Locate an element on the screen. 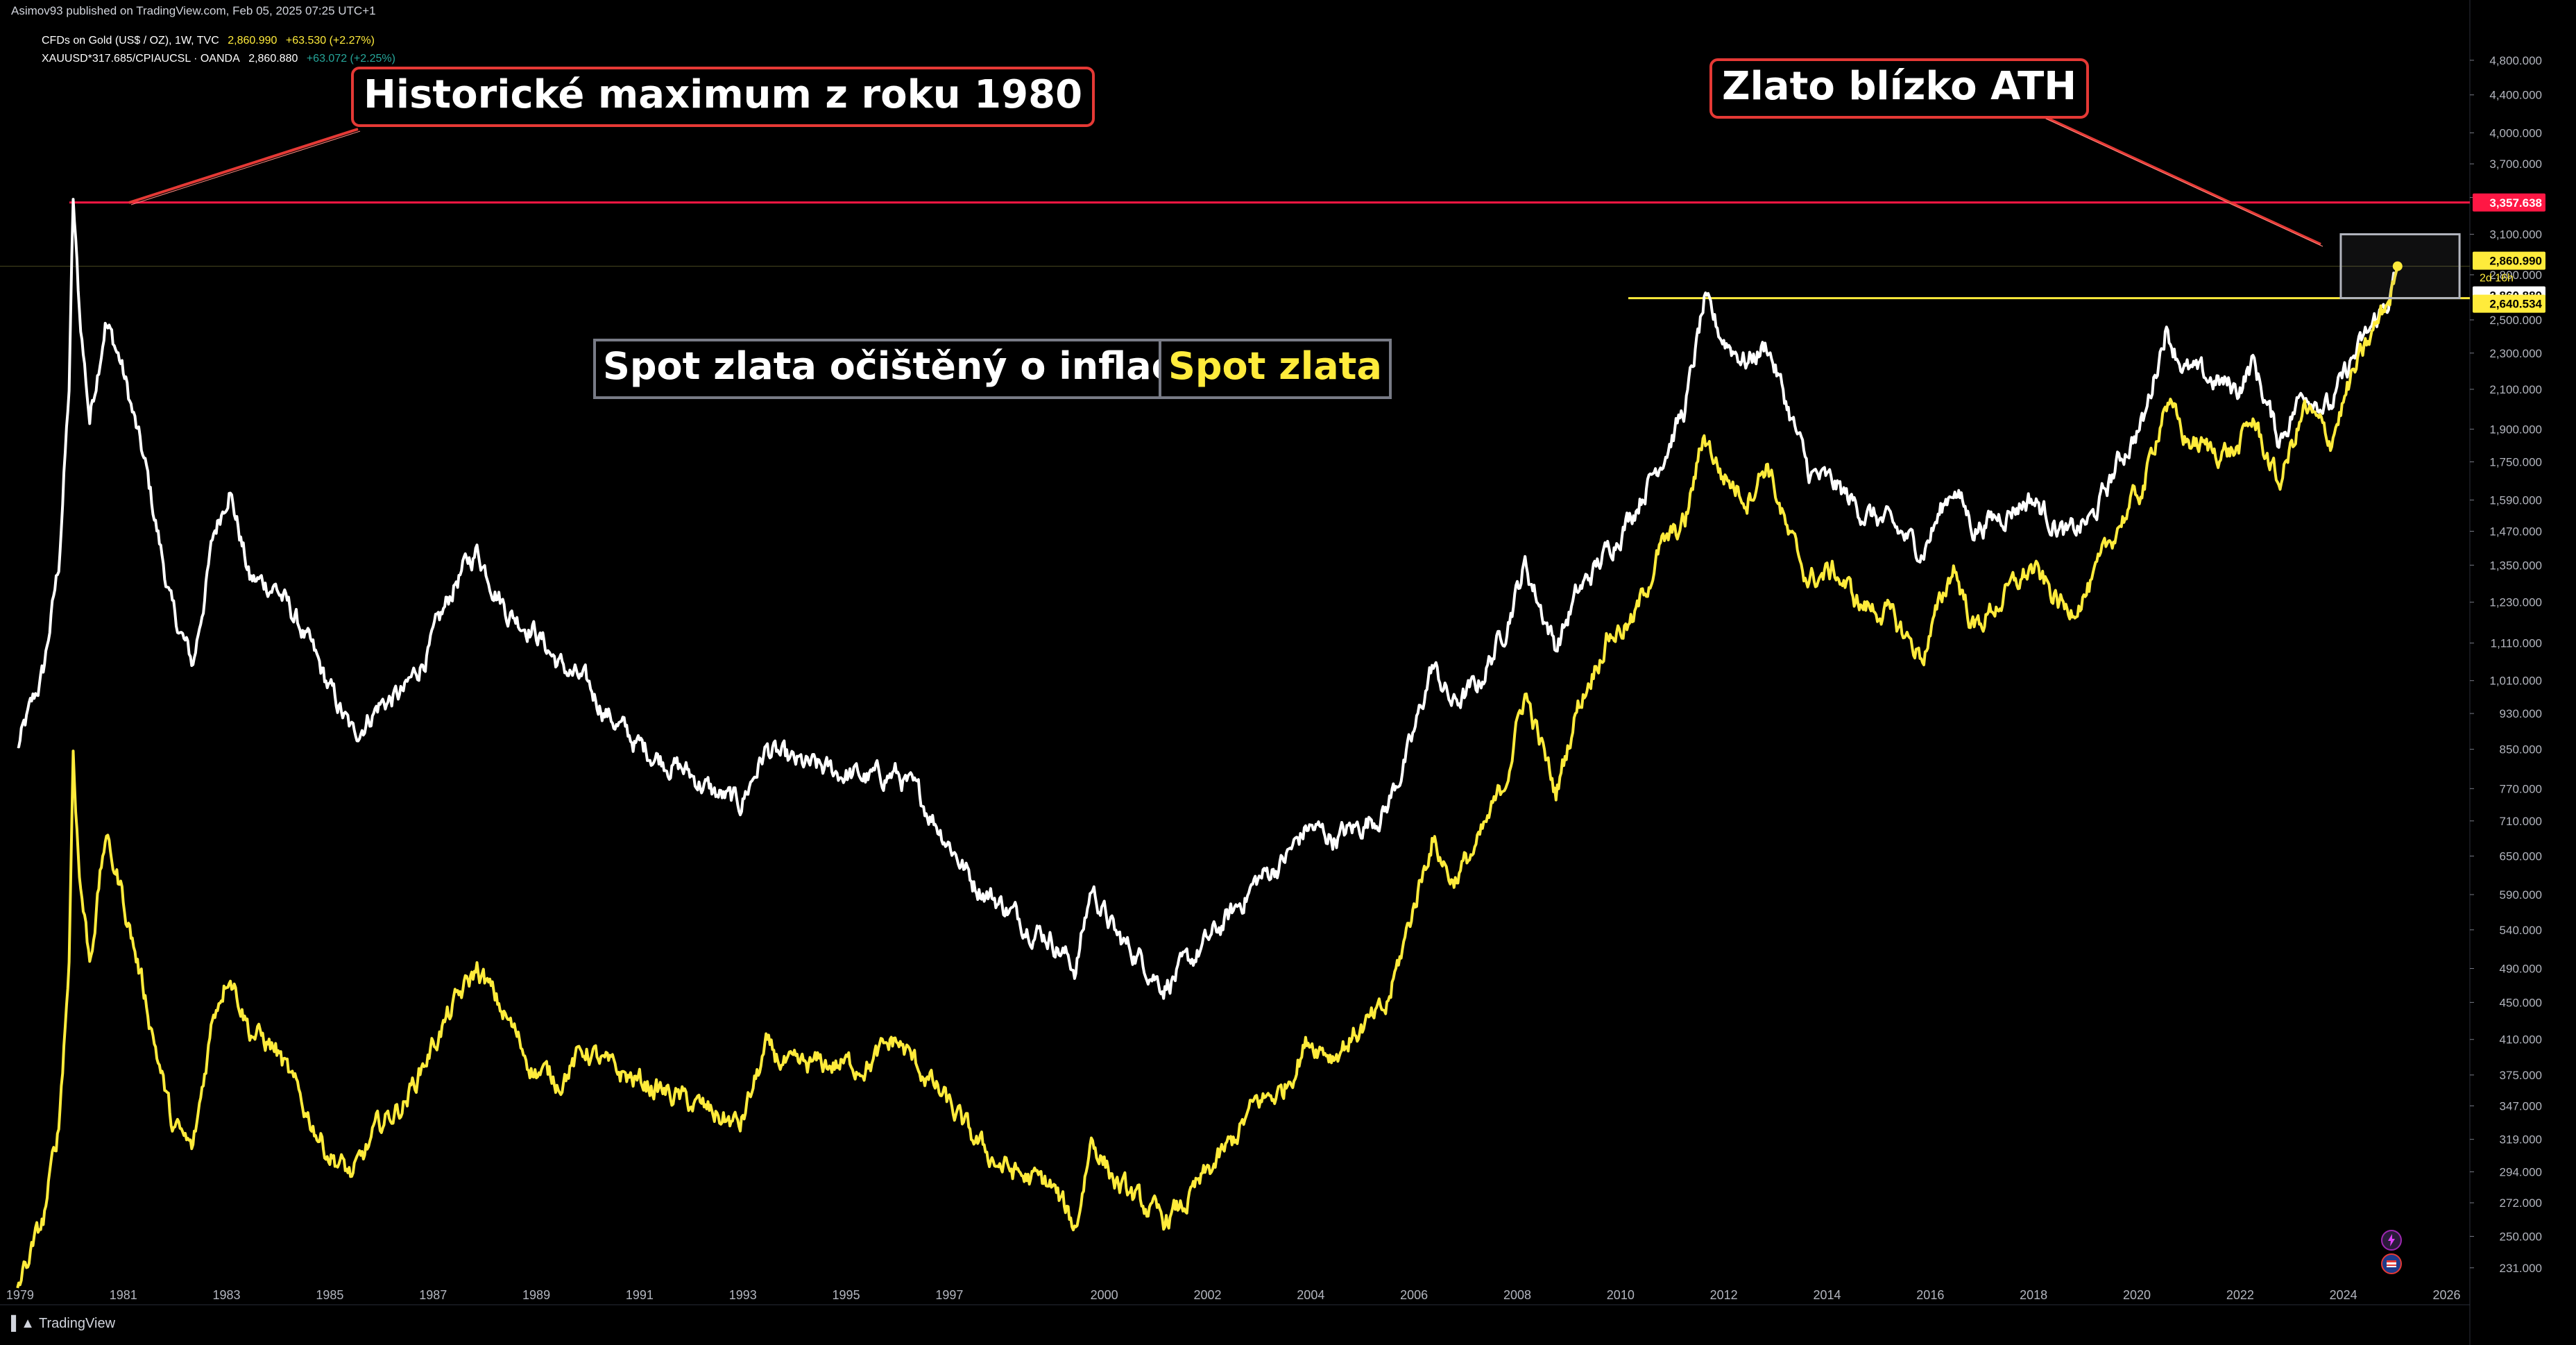 The image size is (2576, 1345). y-tick-label: 770.000 is located at coordinates (2521, 788).